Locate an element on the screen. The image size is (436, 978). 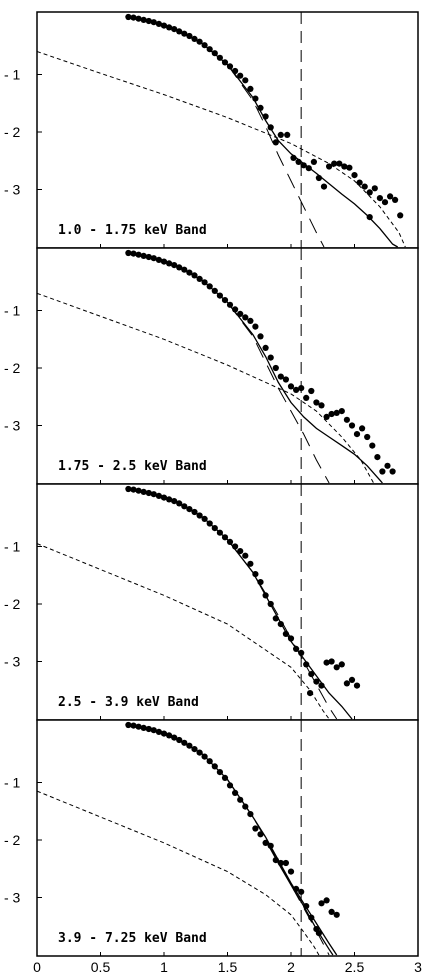
band-label: 1.75 - 2.5 keV Band is located at coordinates (132, 466).